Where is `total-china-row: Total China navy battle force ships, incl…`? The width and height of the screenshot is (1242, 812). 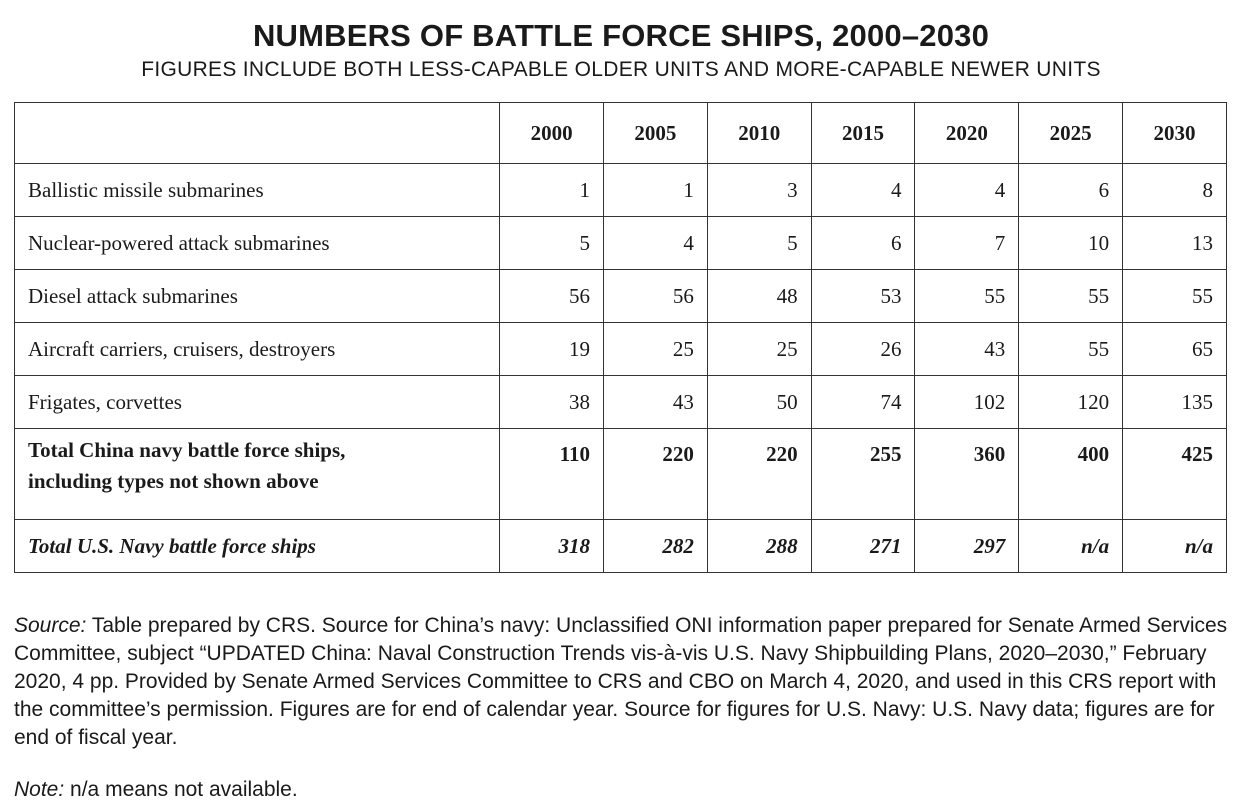 total-china-row: Total China navy battle force ships, incl… is located at coordinates (620, 474).